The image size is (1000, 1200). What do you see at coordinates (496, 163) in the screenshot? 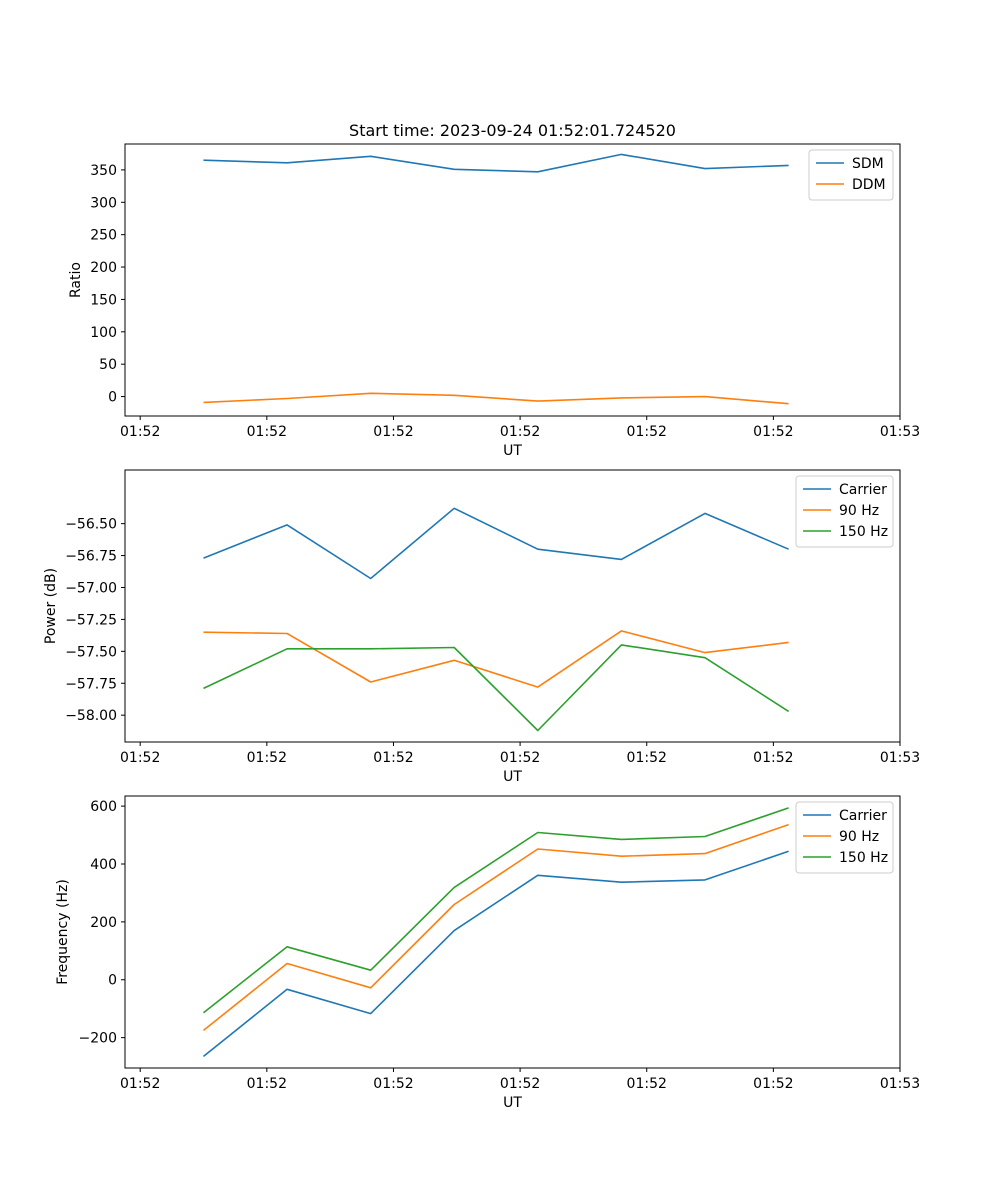
I see `series-line-sdm` at bounding box center [496, 163].